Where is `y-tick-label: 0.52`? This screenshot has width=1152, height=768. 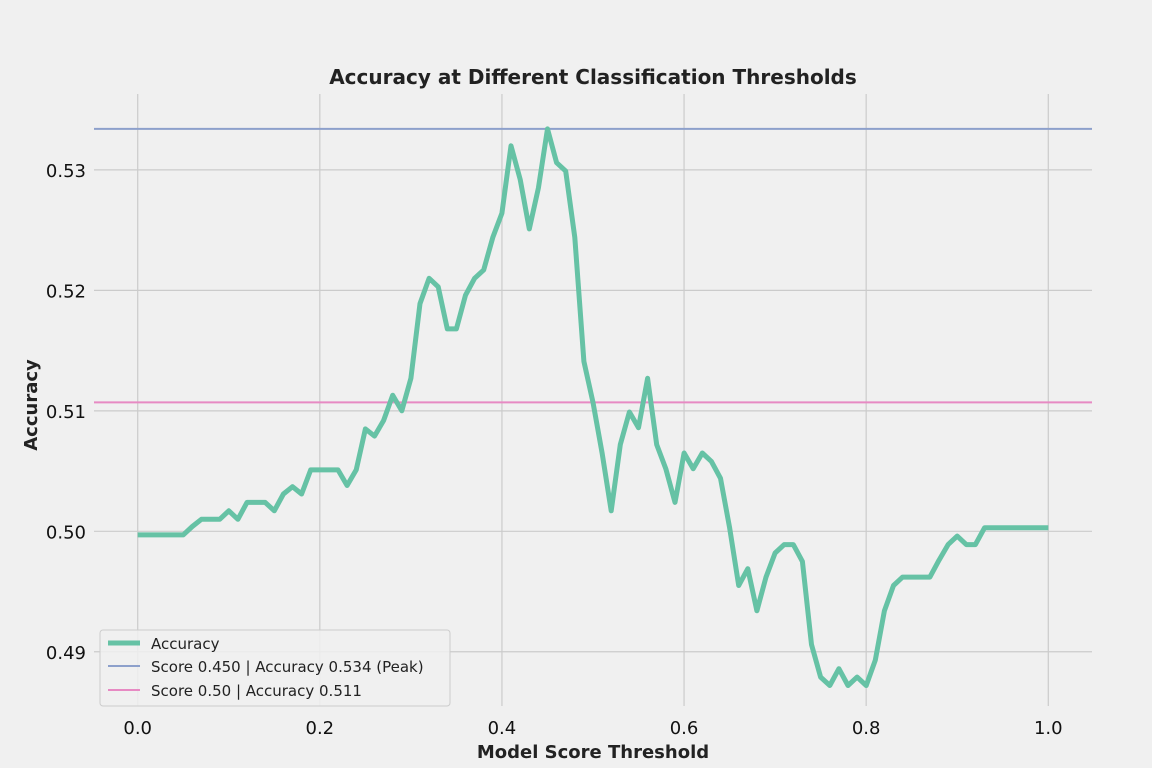 y-tick-label: 0.52 is located at coordinates (66, 291).